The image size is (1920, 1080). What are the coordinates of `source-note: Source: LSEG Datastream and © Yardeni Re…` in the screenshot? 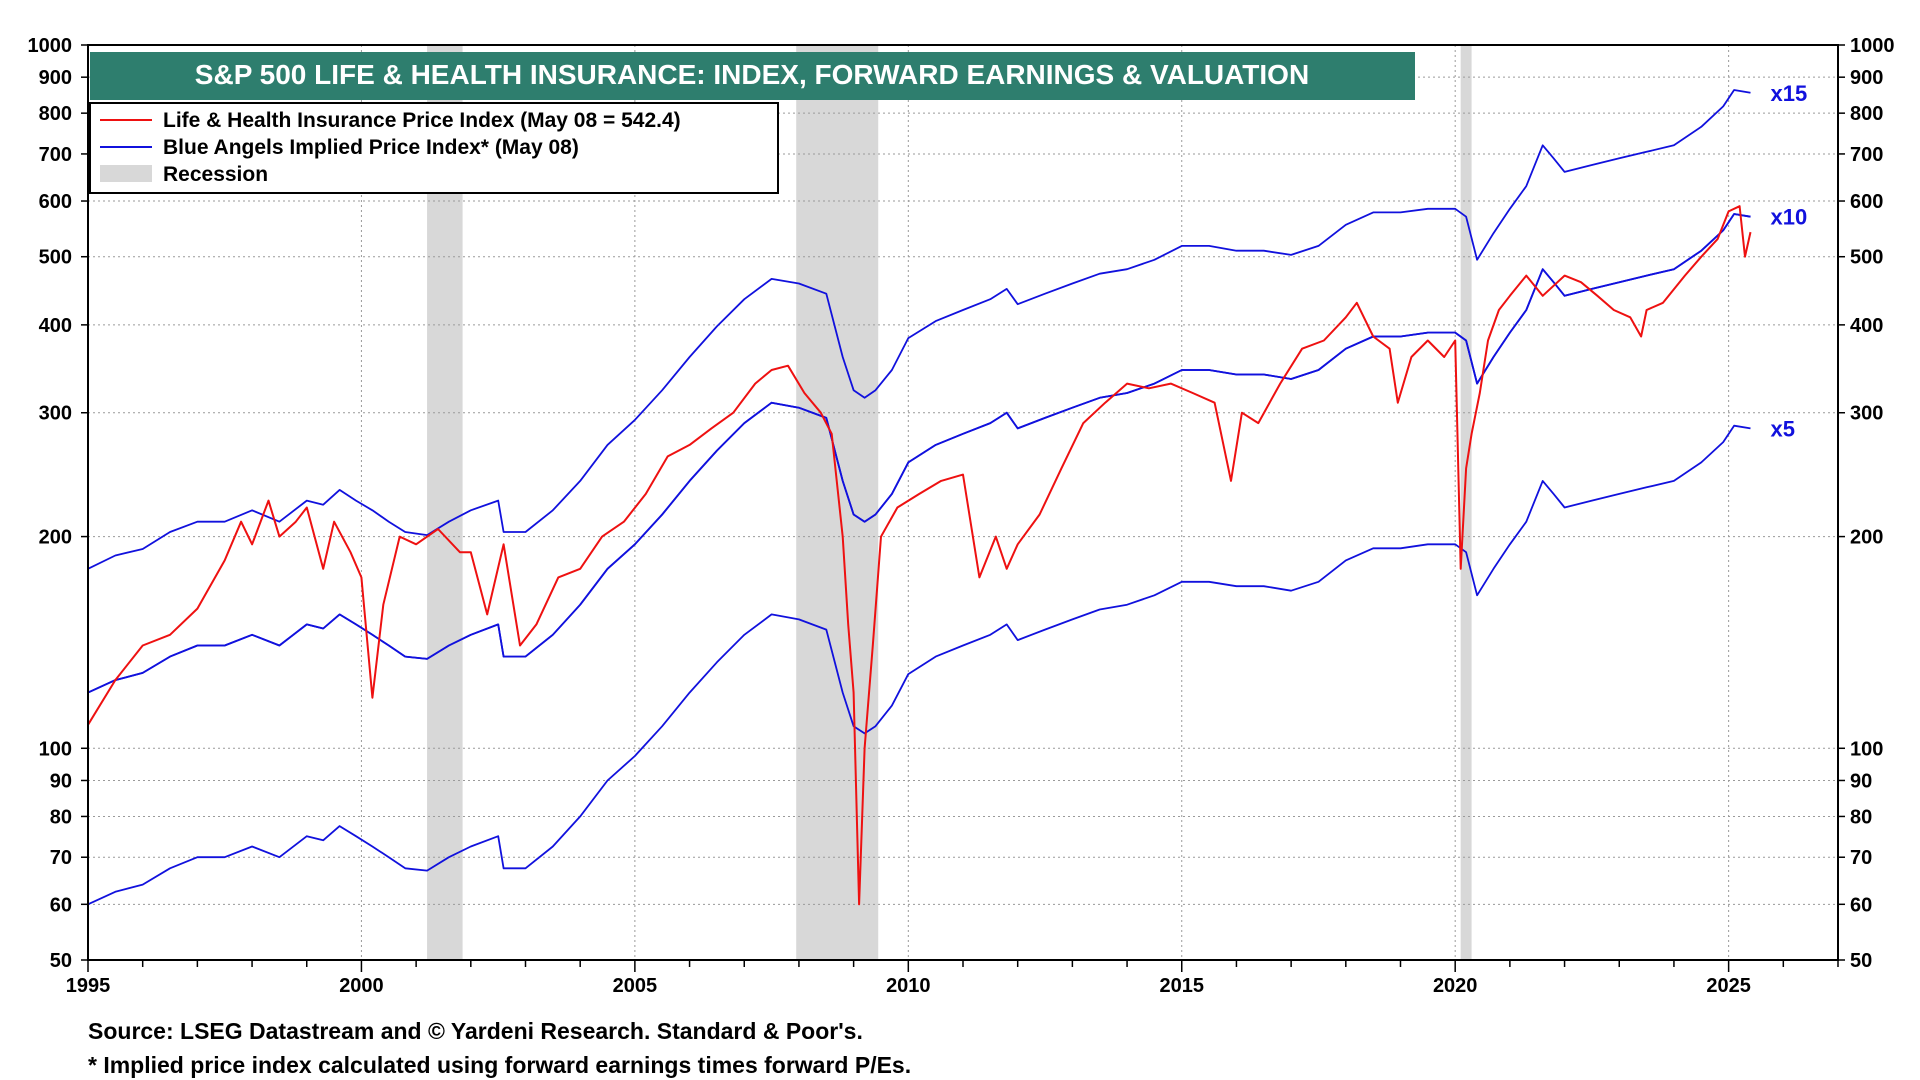 It's located at (475, 1031).